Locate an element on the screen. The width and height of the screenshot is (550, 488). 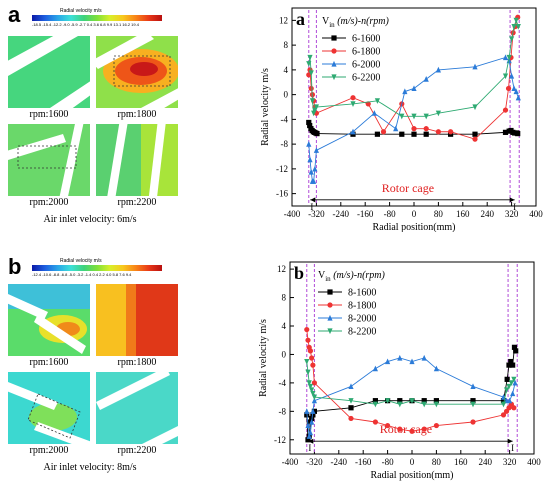
chart-b-xtick-label: 400 is located at coordinates (534, 462).